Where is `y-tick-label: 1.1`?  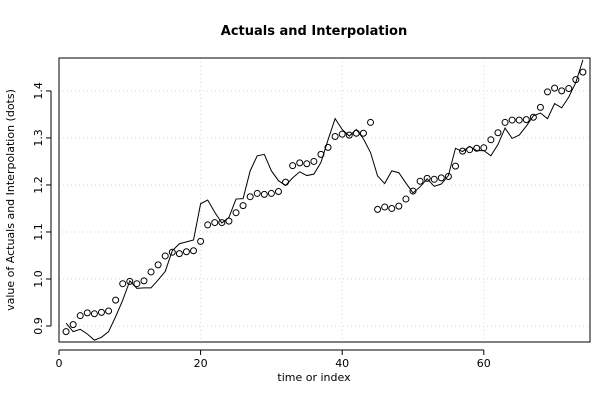 y-tick-label: 1.1 is located at coordinates (38, 232).